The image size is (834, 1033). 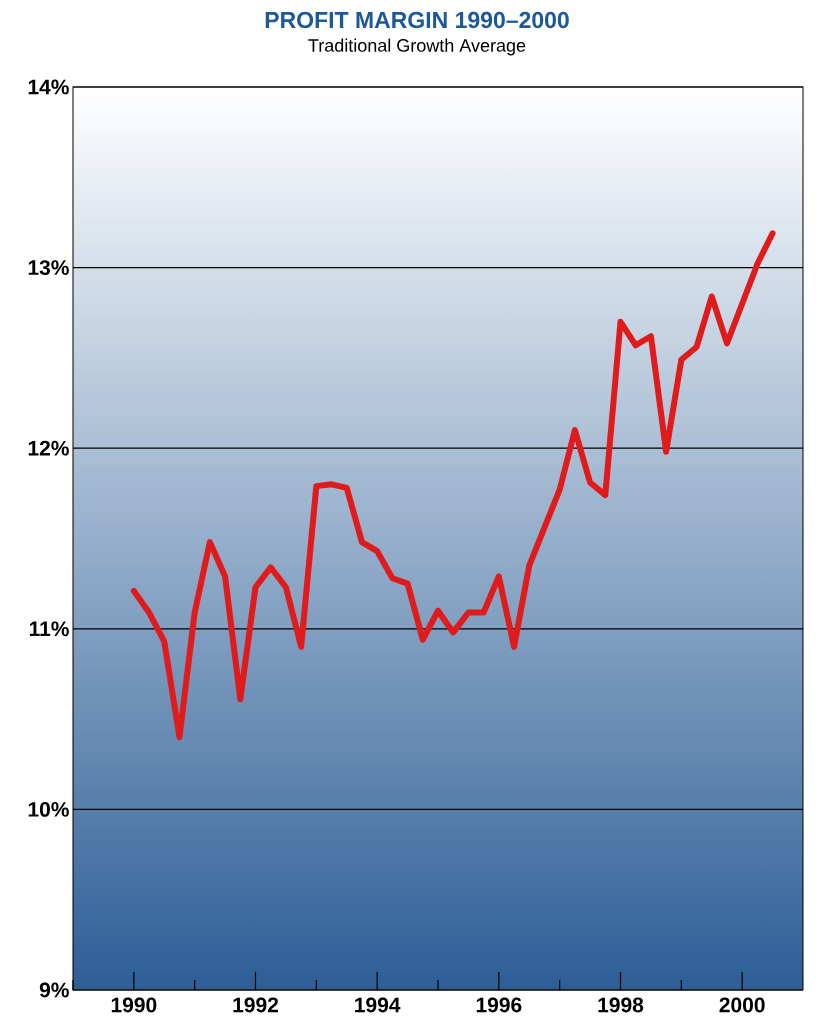 I want to click on x-tick-label: 1992, so click(x=255, y=1005).